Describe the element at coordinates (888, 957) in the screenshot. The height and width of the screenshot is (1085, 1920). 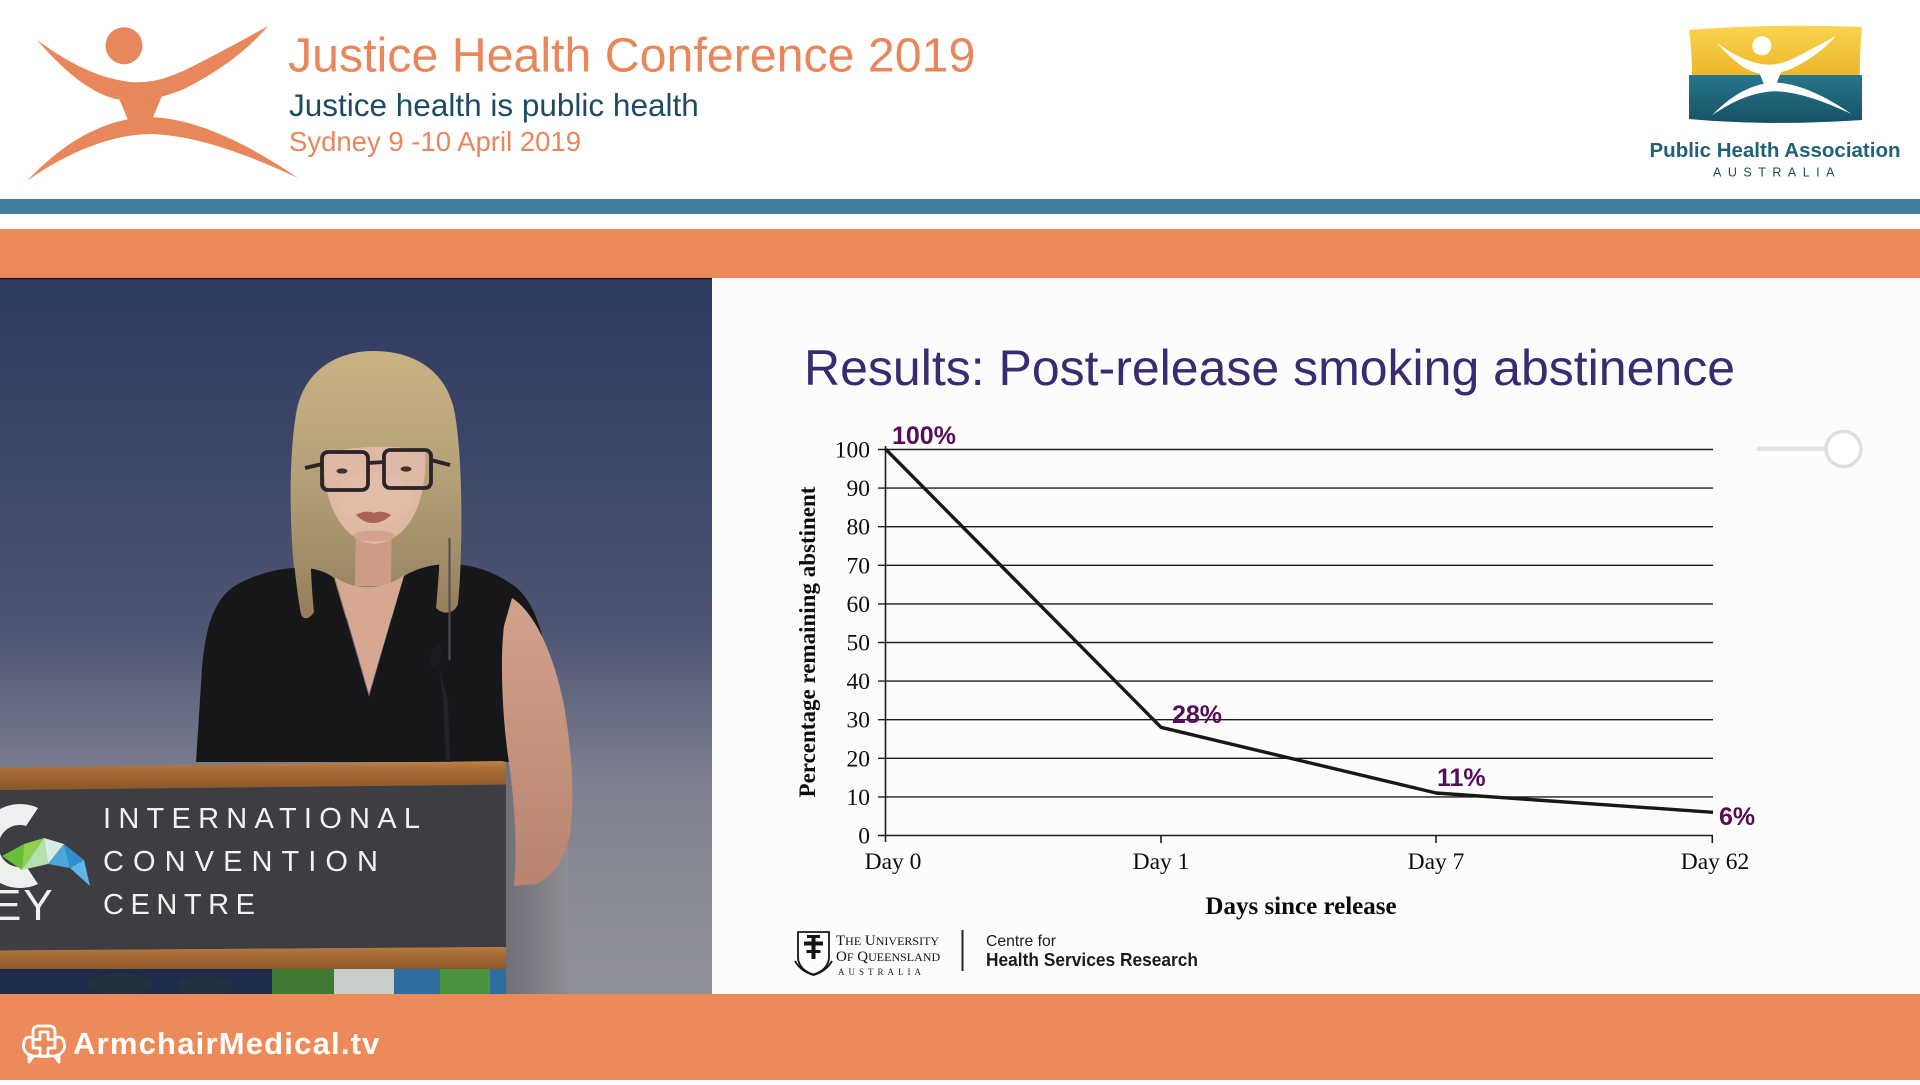
I see `svg-text: OF QUEENSLAND` at that location.